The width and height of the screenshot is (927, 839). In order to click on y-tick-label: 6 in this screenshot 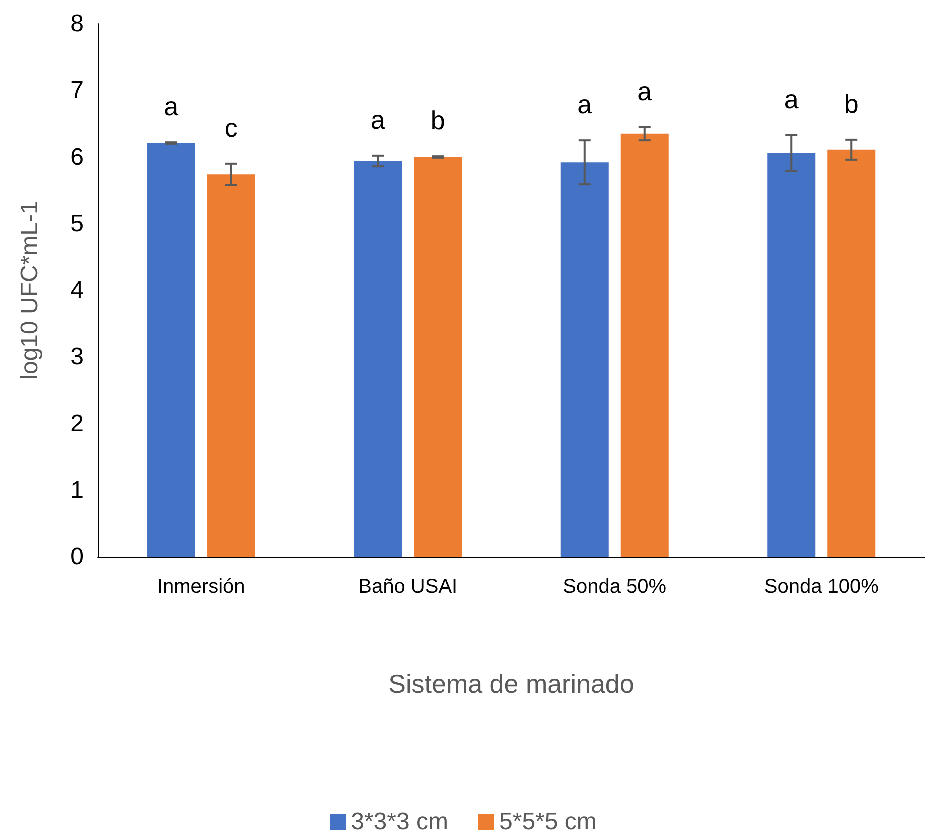, I will do `click(77, 157)`.